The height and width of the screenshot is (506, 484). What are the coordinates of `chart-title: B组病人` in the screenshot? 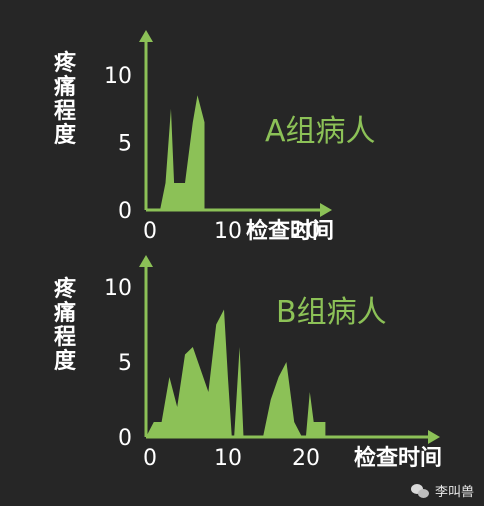 It's located at (331, 312).